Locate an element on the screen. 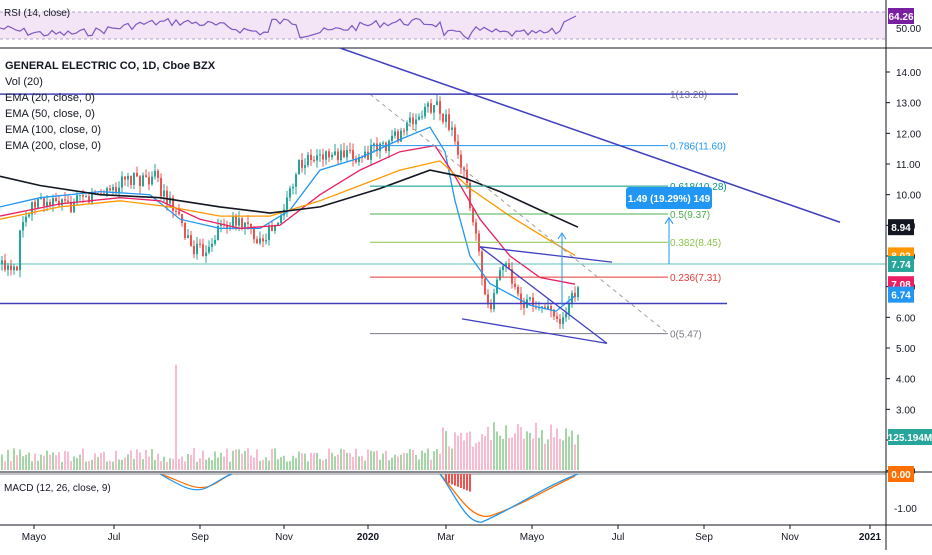  ema20-legend: EMA (20, close, 0) is located at coordinates (50, 98).